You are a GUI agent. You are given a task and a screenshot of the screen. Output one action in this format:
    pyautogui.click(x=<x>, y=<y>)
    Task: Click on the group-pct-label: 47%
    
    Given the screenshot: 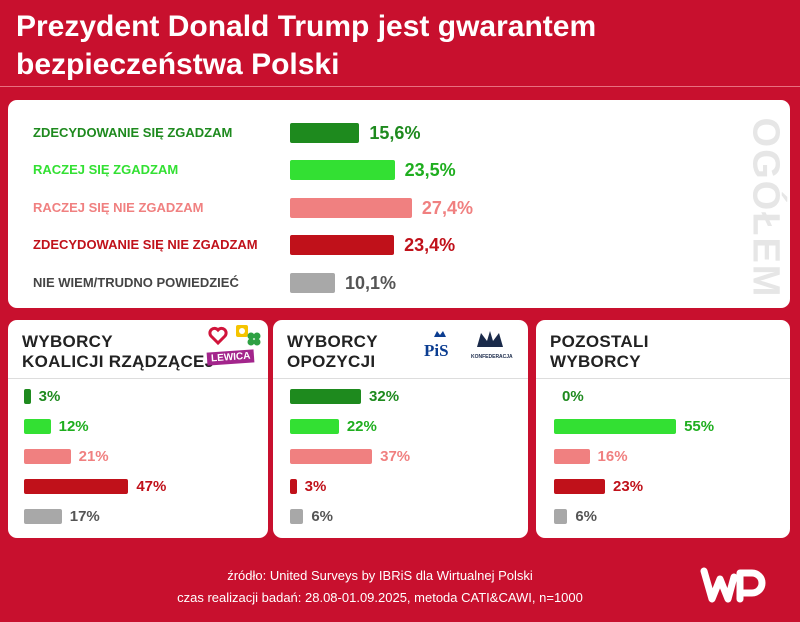 What is the action you would take?
    pyautogui.click(x=151, y=486)
    